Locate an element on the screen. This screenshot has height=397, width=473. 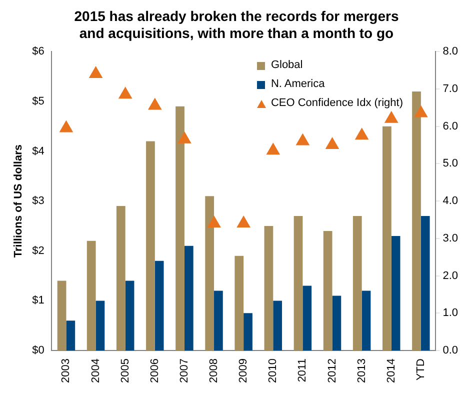
x-tick-label: 2003 is located at coordinates (66, 371).